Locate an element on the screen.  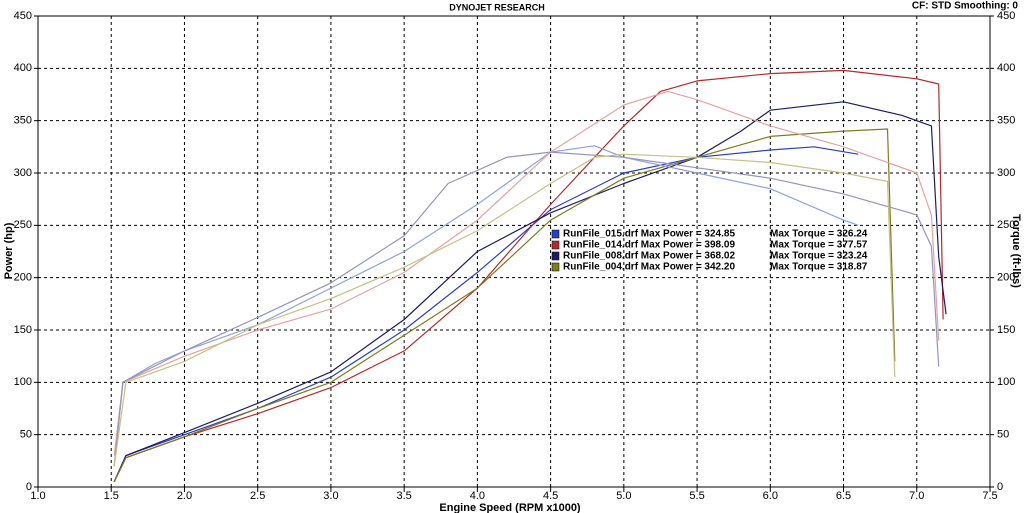
x-axis-label: Engine Speed (RPM x1000) is located at coordinates (510, 507).